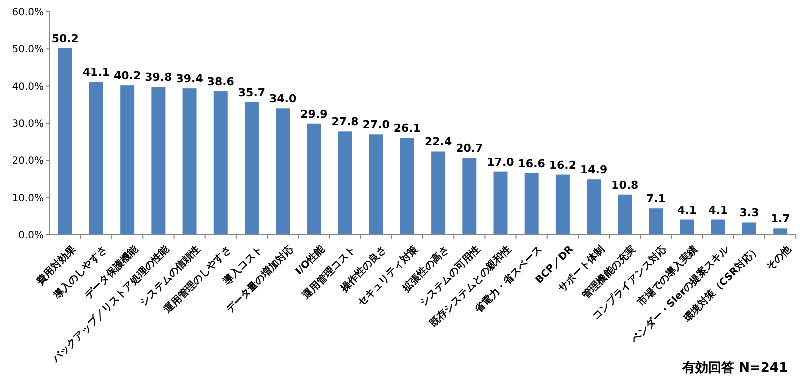 The height and width of the screenshot is (380, 800). Describe the element at coordinates (750, 213) in the screenshot. I see `data-label: 3.3` at that location.